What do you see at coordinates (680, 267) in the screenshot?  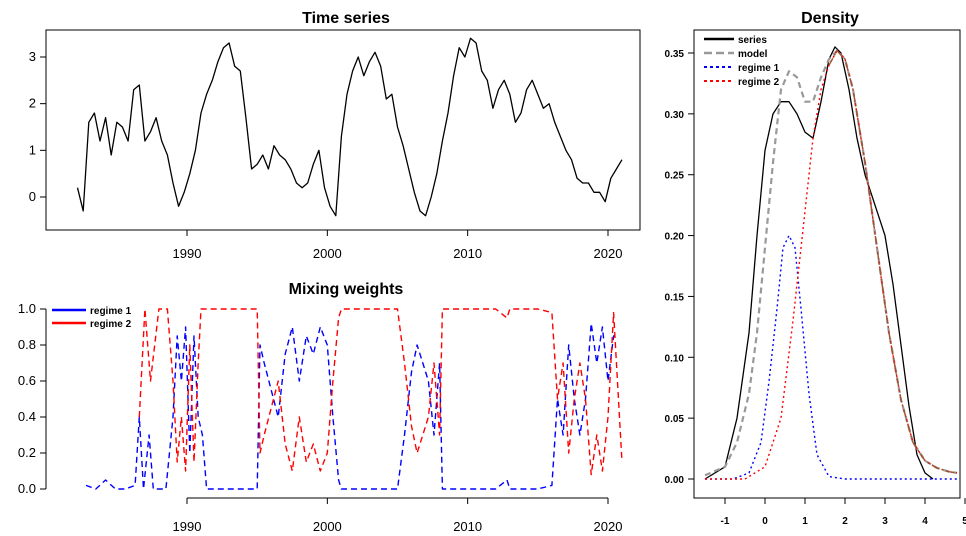 I see `density-y-axis: 0.00 0.05 0.10 0.15 0.20 0.25 0.30 0.35` at bounding box center [680, 267].